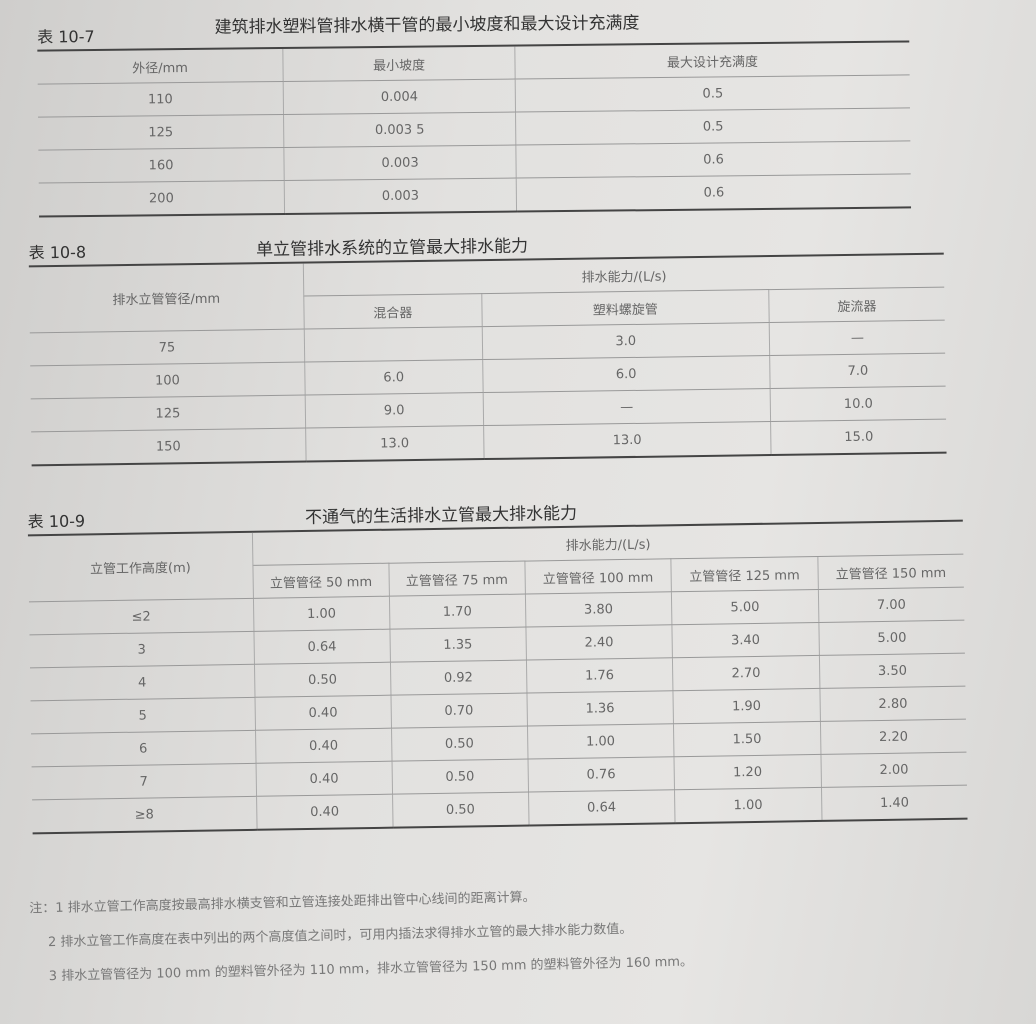 Image resolution: width=1036 pixels, height=1024 pixels. I want to click on table-cell: 100, so click(168, 380).